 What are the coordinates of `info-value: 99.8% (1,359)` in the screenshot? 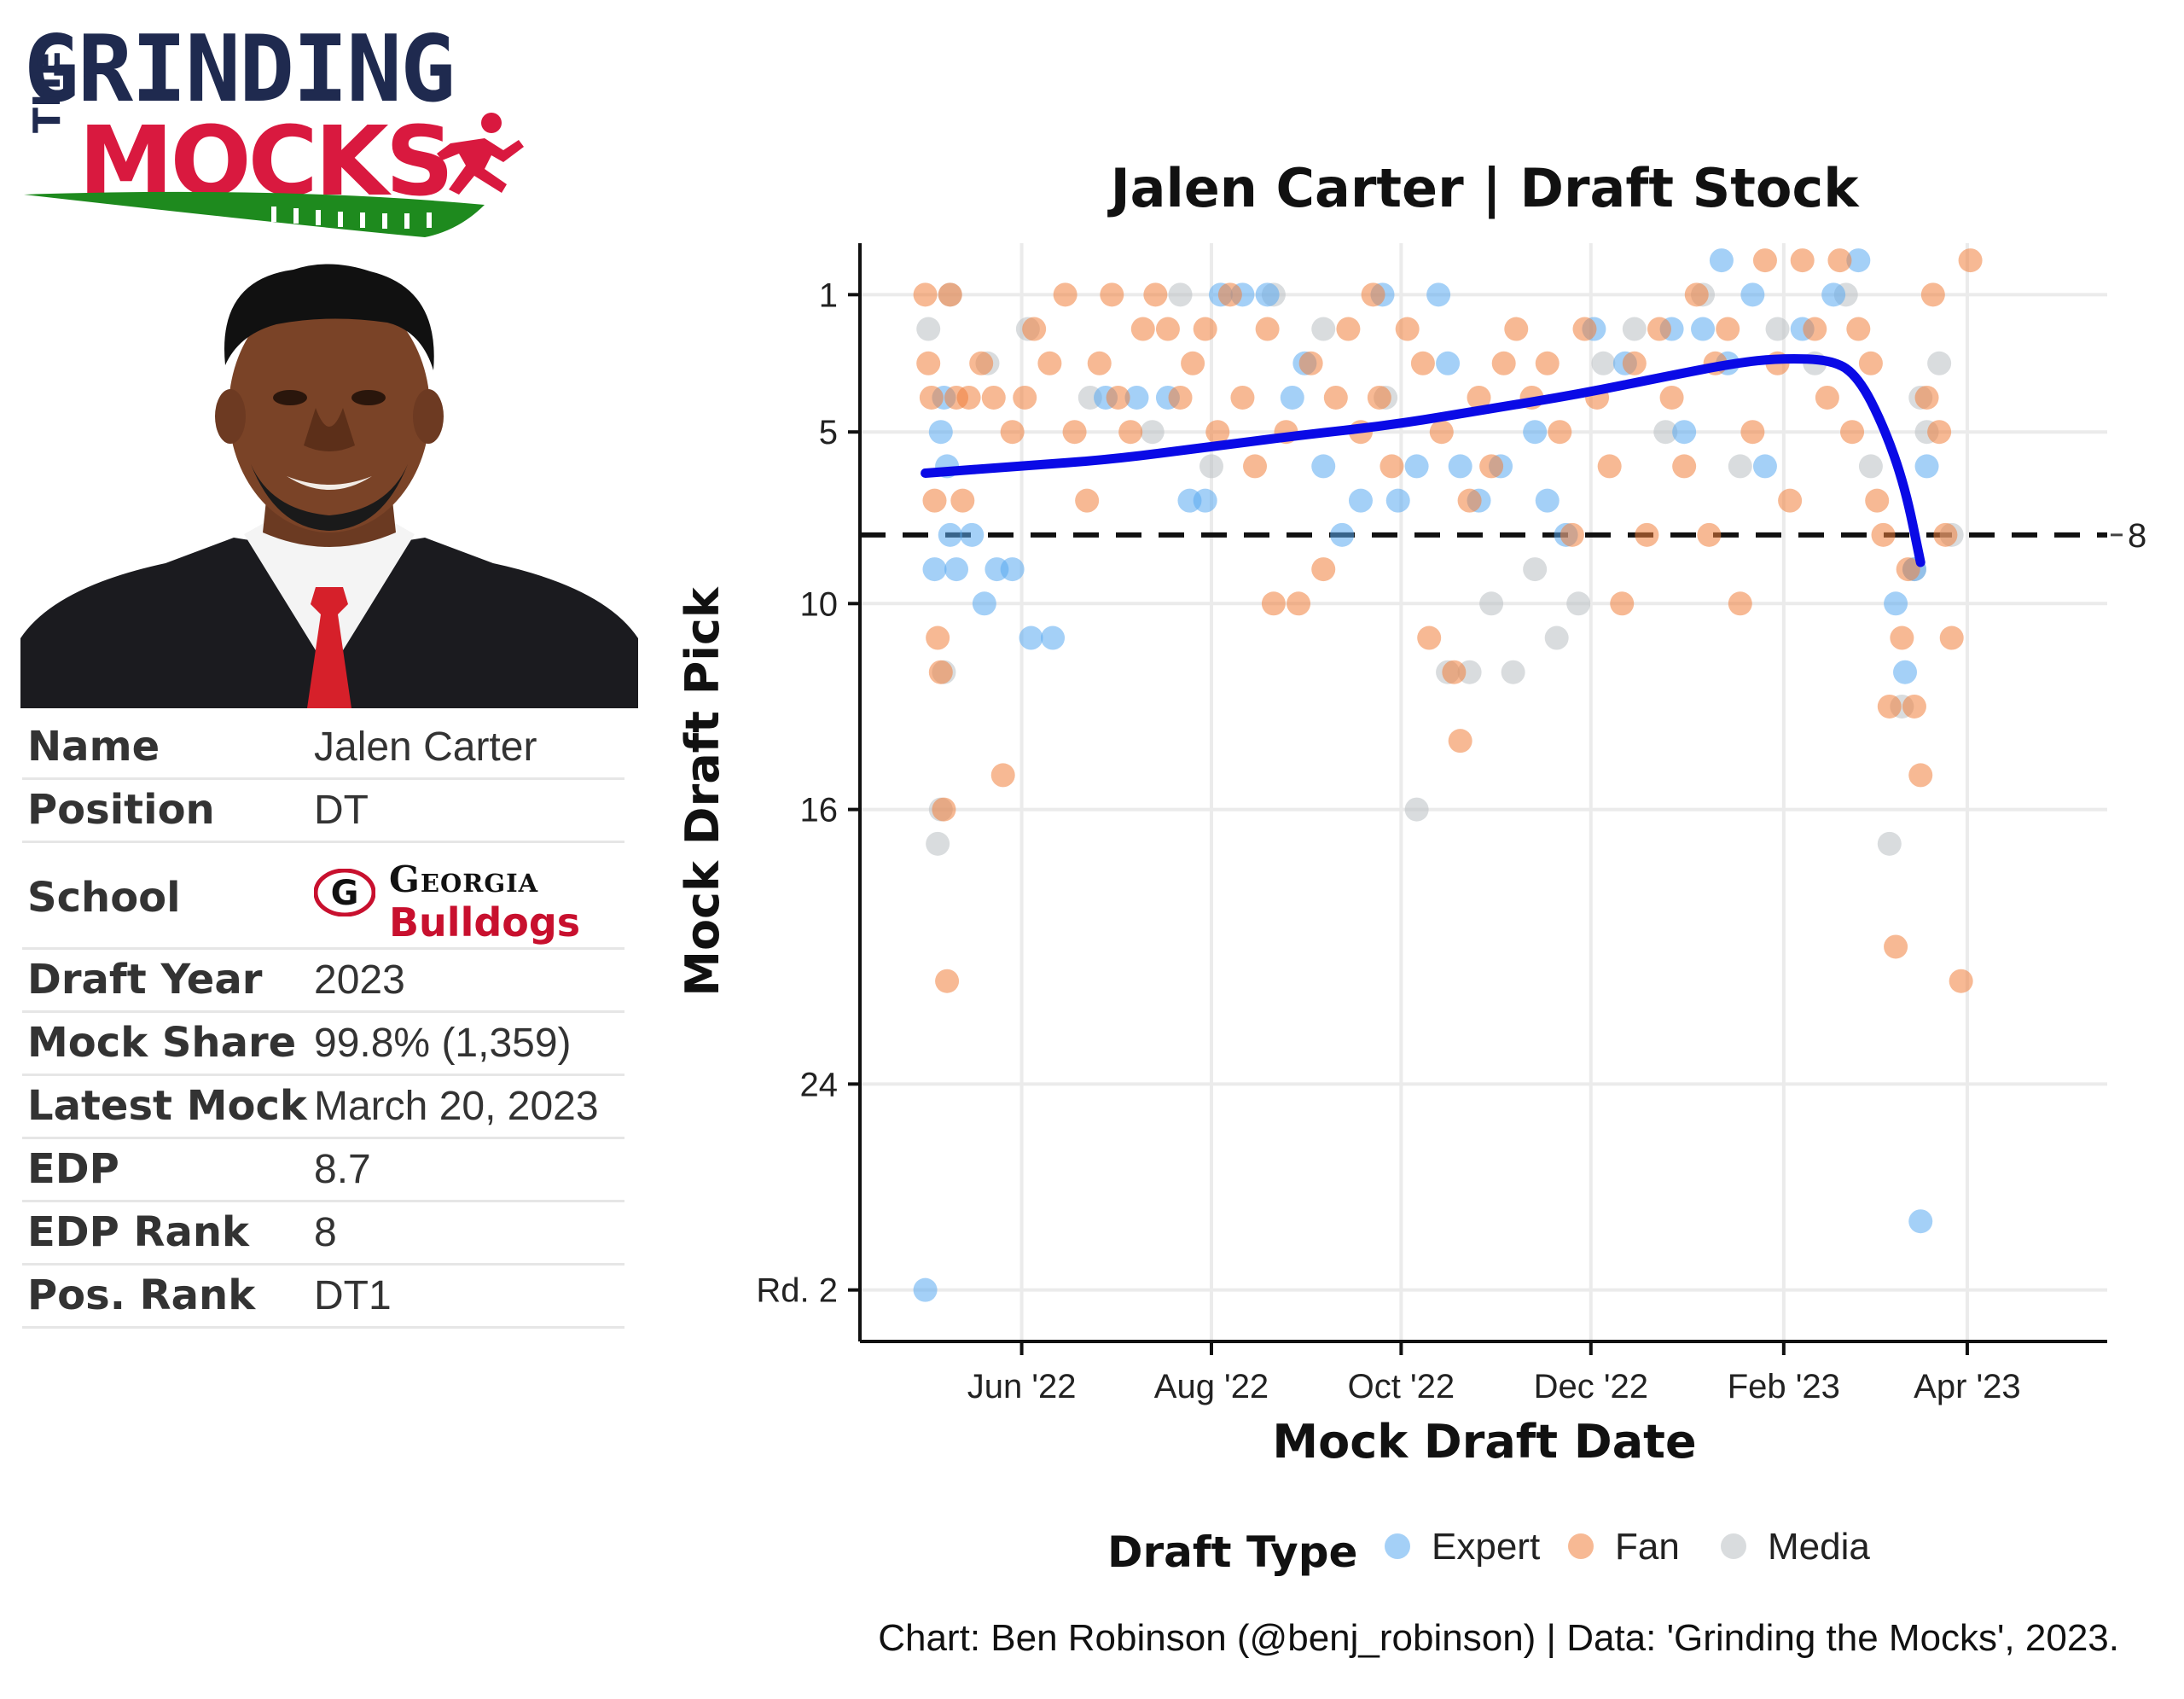 It's located at (443, 1043).